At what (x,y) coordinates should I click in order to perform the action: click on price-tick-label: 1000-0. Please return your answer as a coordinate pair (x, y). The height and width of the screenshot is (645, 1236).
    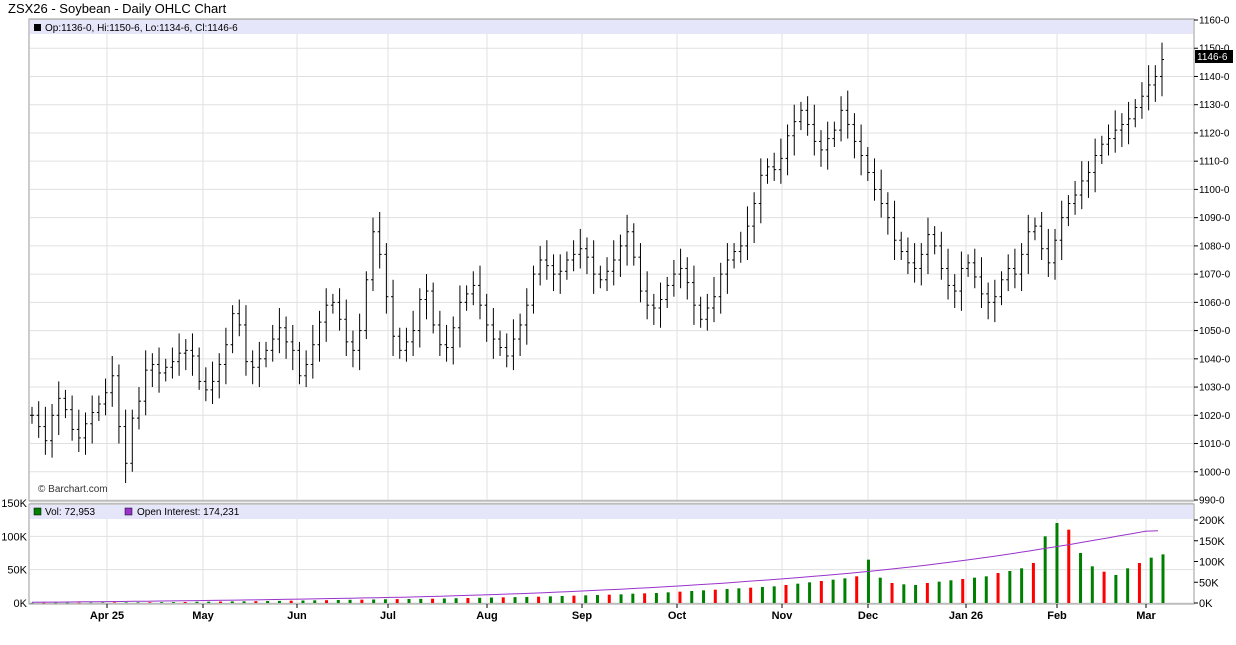
    Looking at the image, I should click on (1215, 472).